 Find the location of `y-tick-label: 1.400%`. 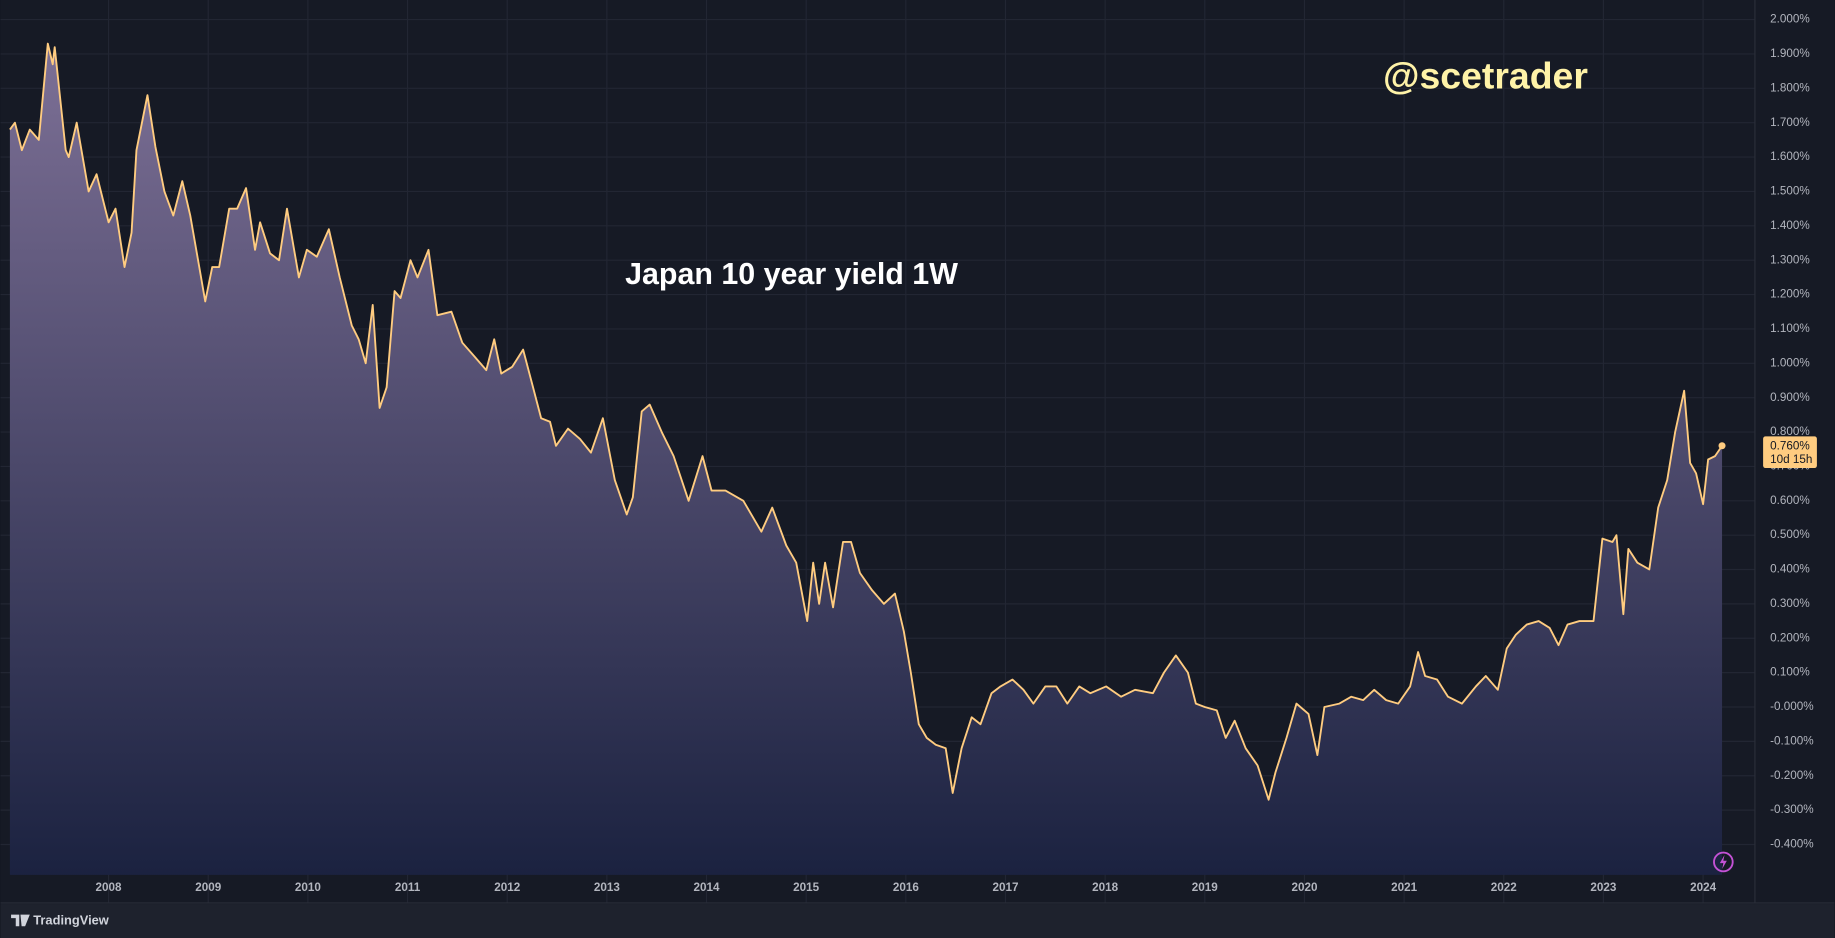

y-tick-label: 1.400% is located at coordinates (1790, 225).